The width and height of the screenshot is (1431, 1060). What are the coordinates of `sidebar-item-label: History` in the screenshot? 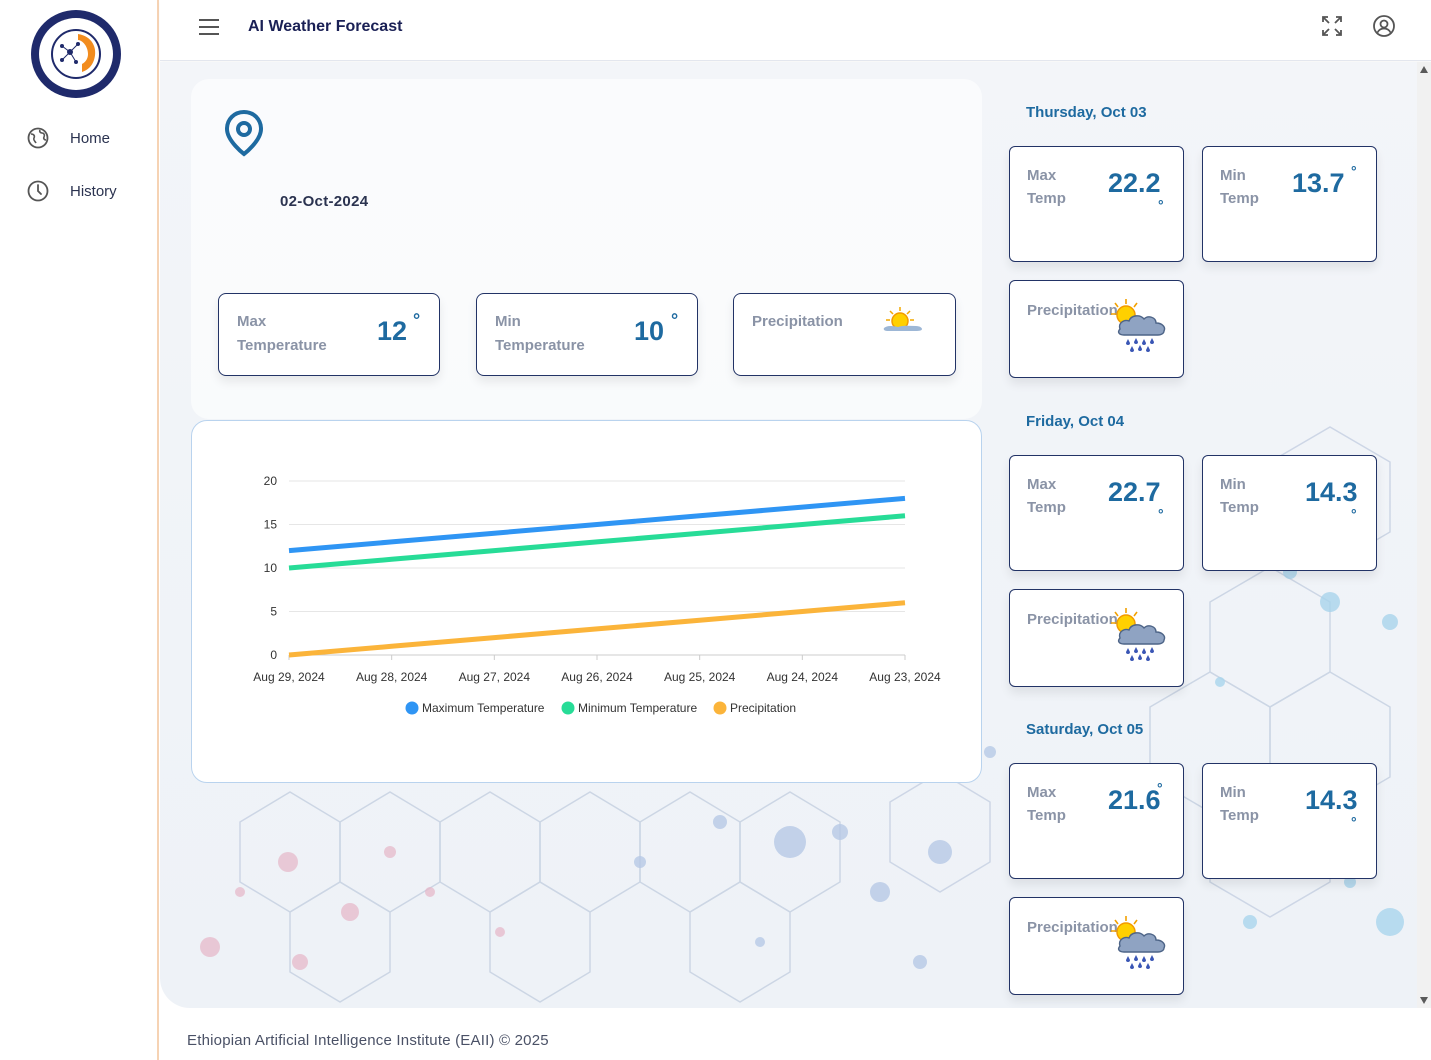 It's located at (93, 191).